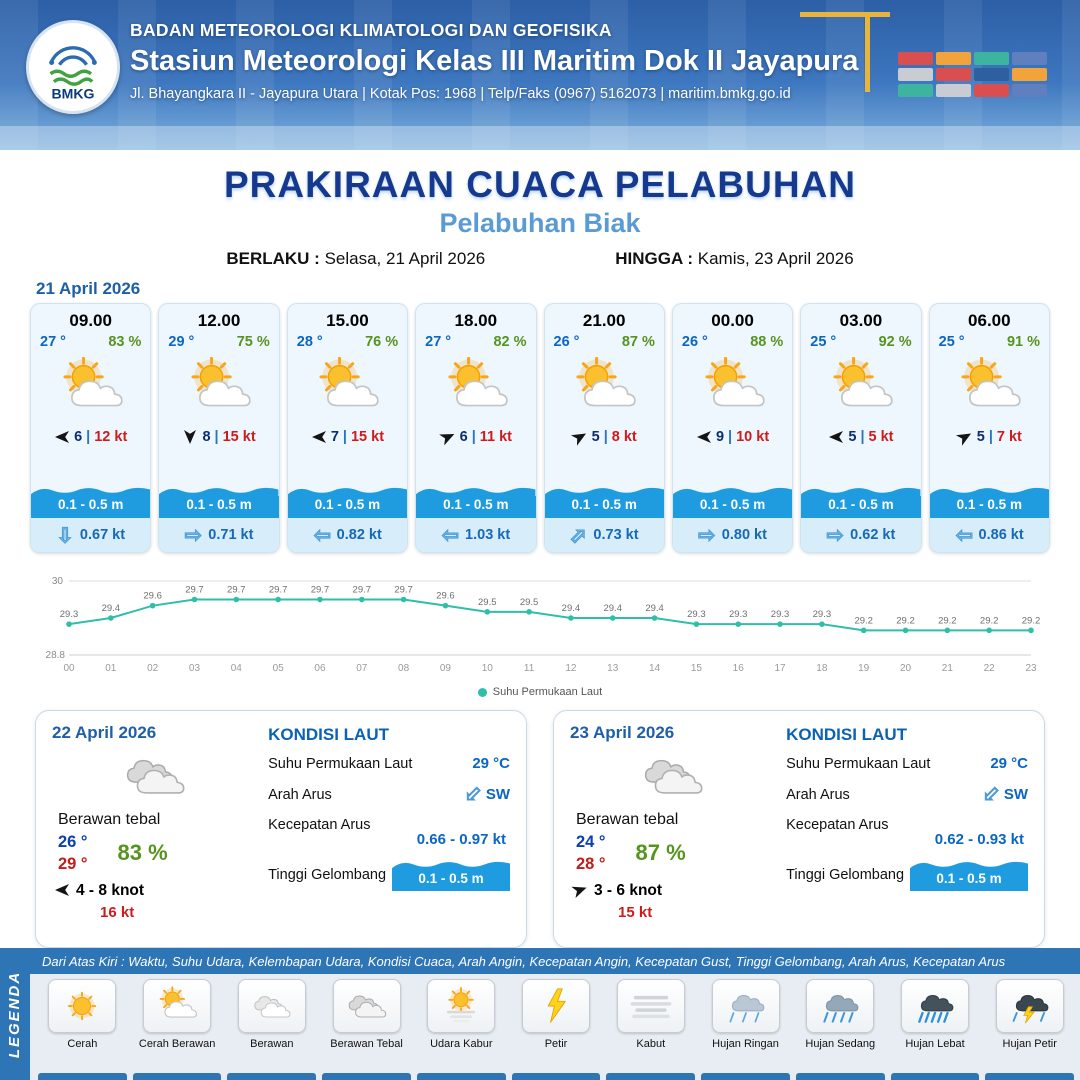 The height and width of the screenshot is (1080, 1080). I want to click on current-row: ⇨ 0.67 kt, so click(91, 535).